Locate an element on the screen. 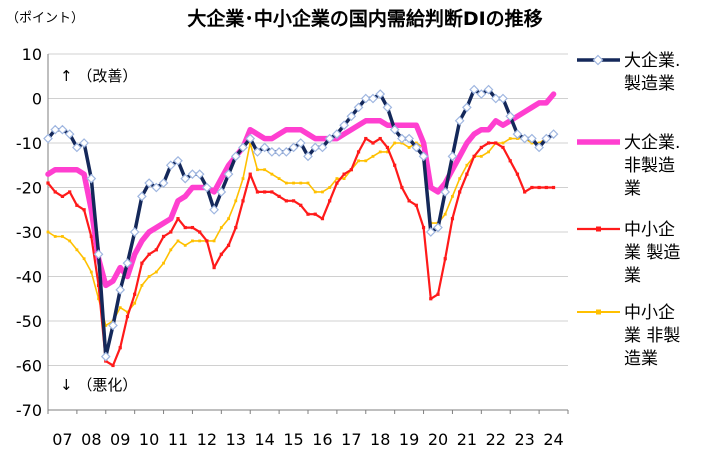 This screenshot has width=715, height=456. legend-label: 業 is located at coordinates (632, 189).